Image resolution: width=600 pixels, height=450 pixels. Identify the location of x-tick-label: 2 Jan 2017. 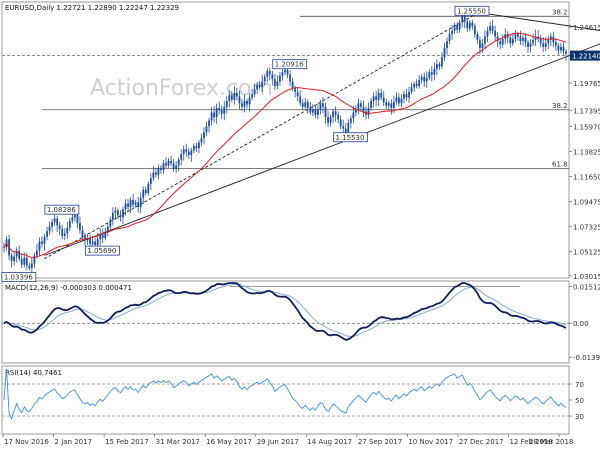
(74, 442).